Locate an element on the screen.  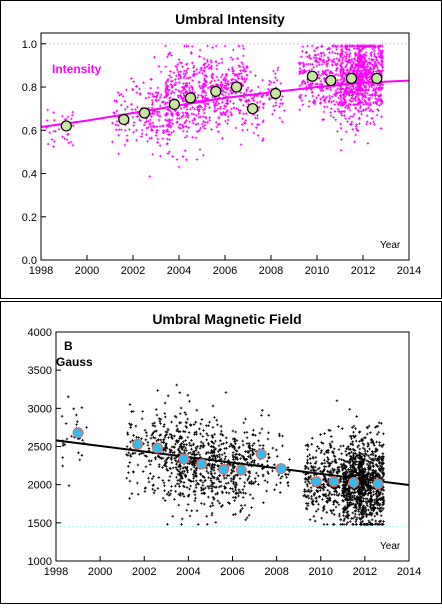
average-marker is located at coordinates (377, 78).